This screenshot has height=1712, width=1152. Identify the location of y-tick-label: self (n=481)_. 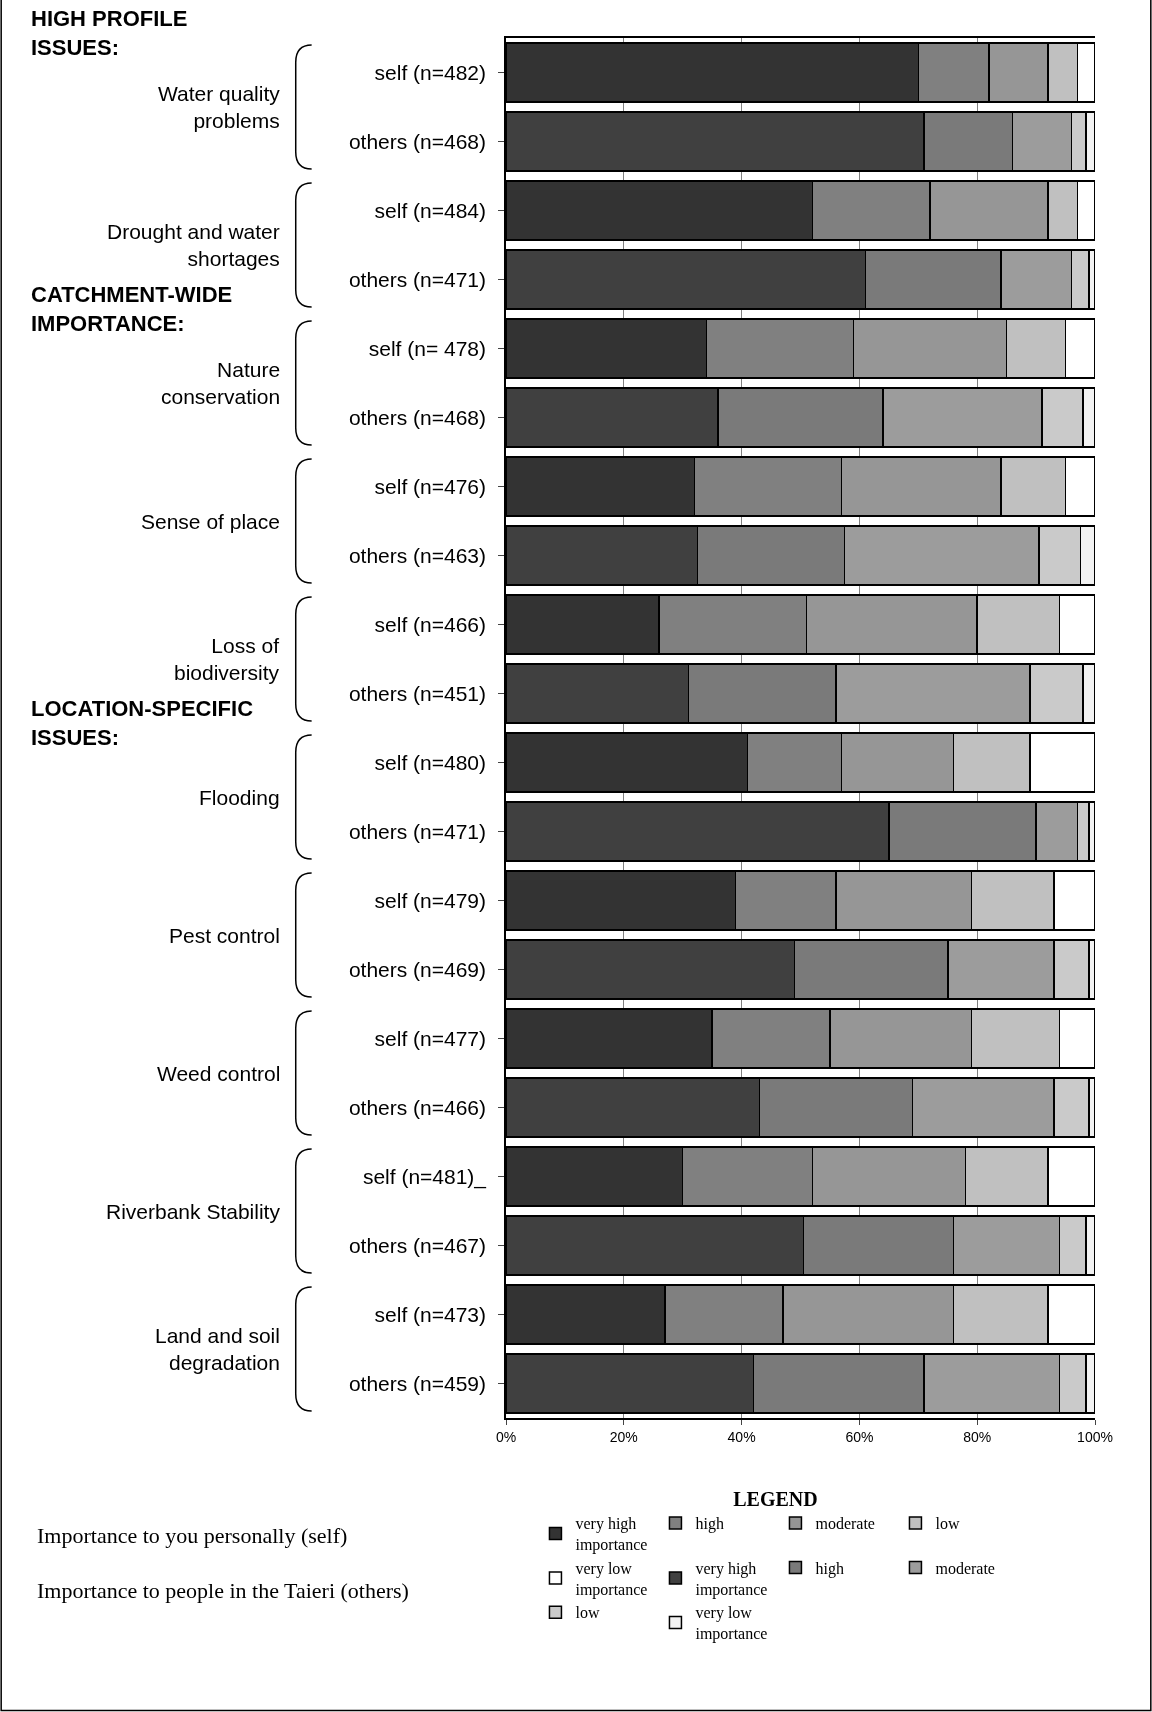
(424, 1176).